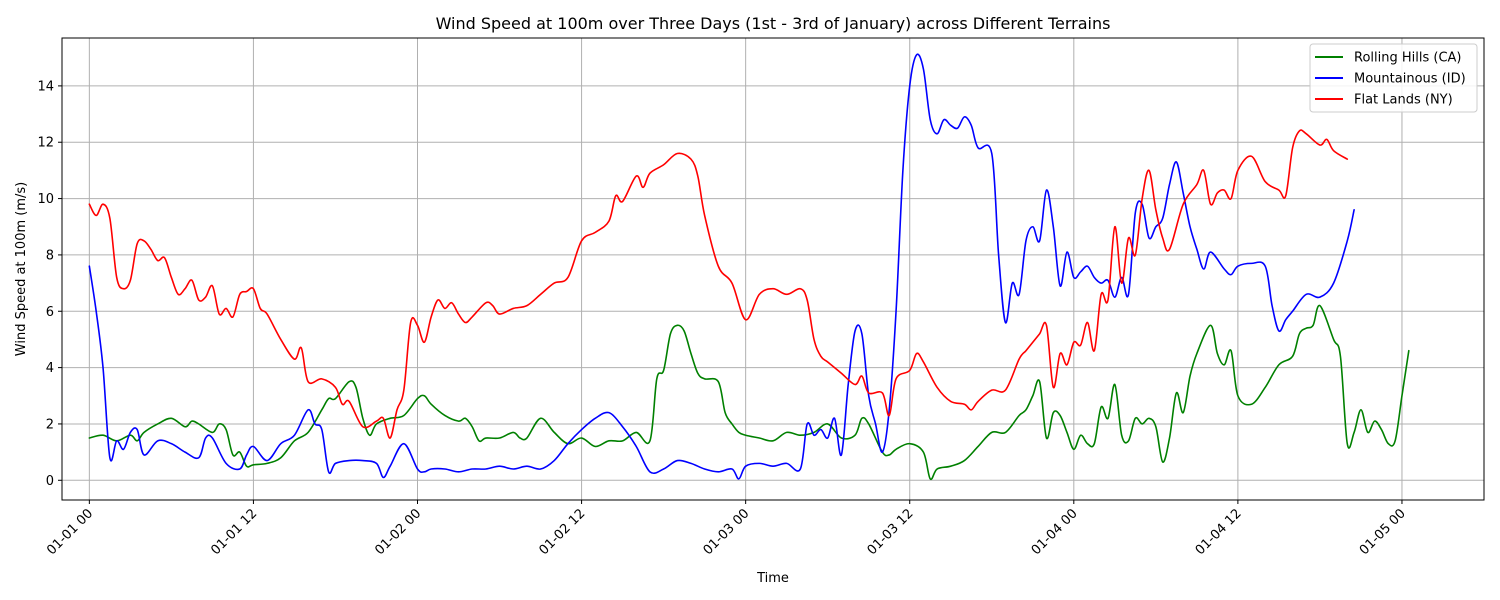  I want to click on legend-box, so click(1393, 78).